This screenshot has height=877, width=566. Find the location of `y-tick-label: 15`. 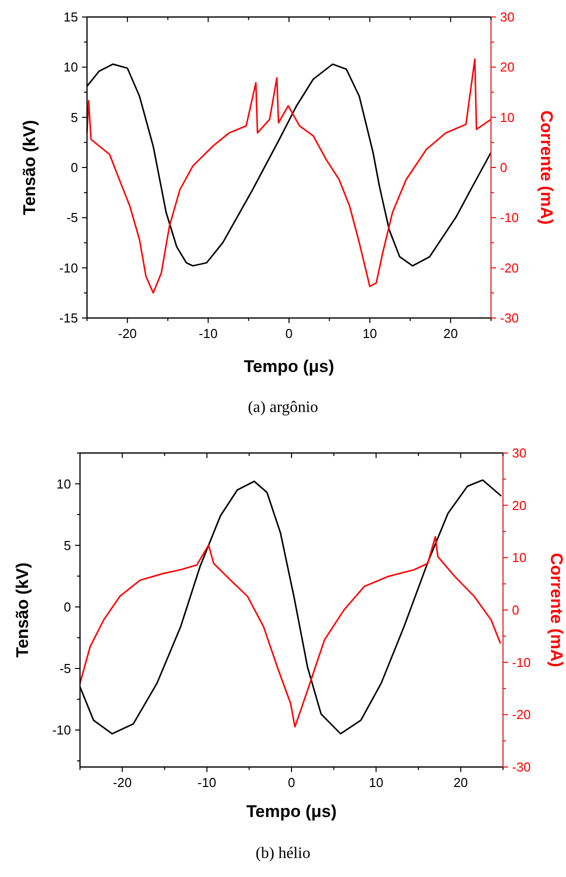

y-tick-label: 15 is located at coordinates (71, 17).